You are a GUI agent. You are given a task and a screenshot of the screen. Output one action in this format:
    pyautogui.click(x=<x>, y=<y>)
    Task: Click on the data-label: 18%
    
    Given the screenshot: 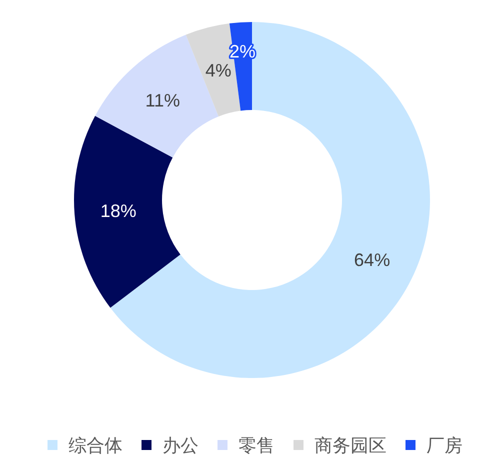 What is the action you would take?
    pyautogui.click(x=118, y=210)
    